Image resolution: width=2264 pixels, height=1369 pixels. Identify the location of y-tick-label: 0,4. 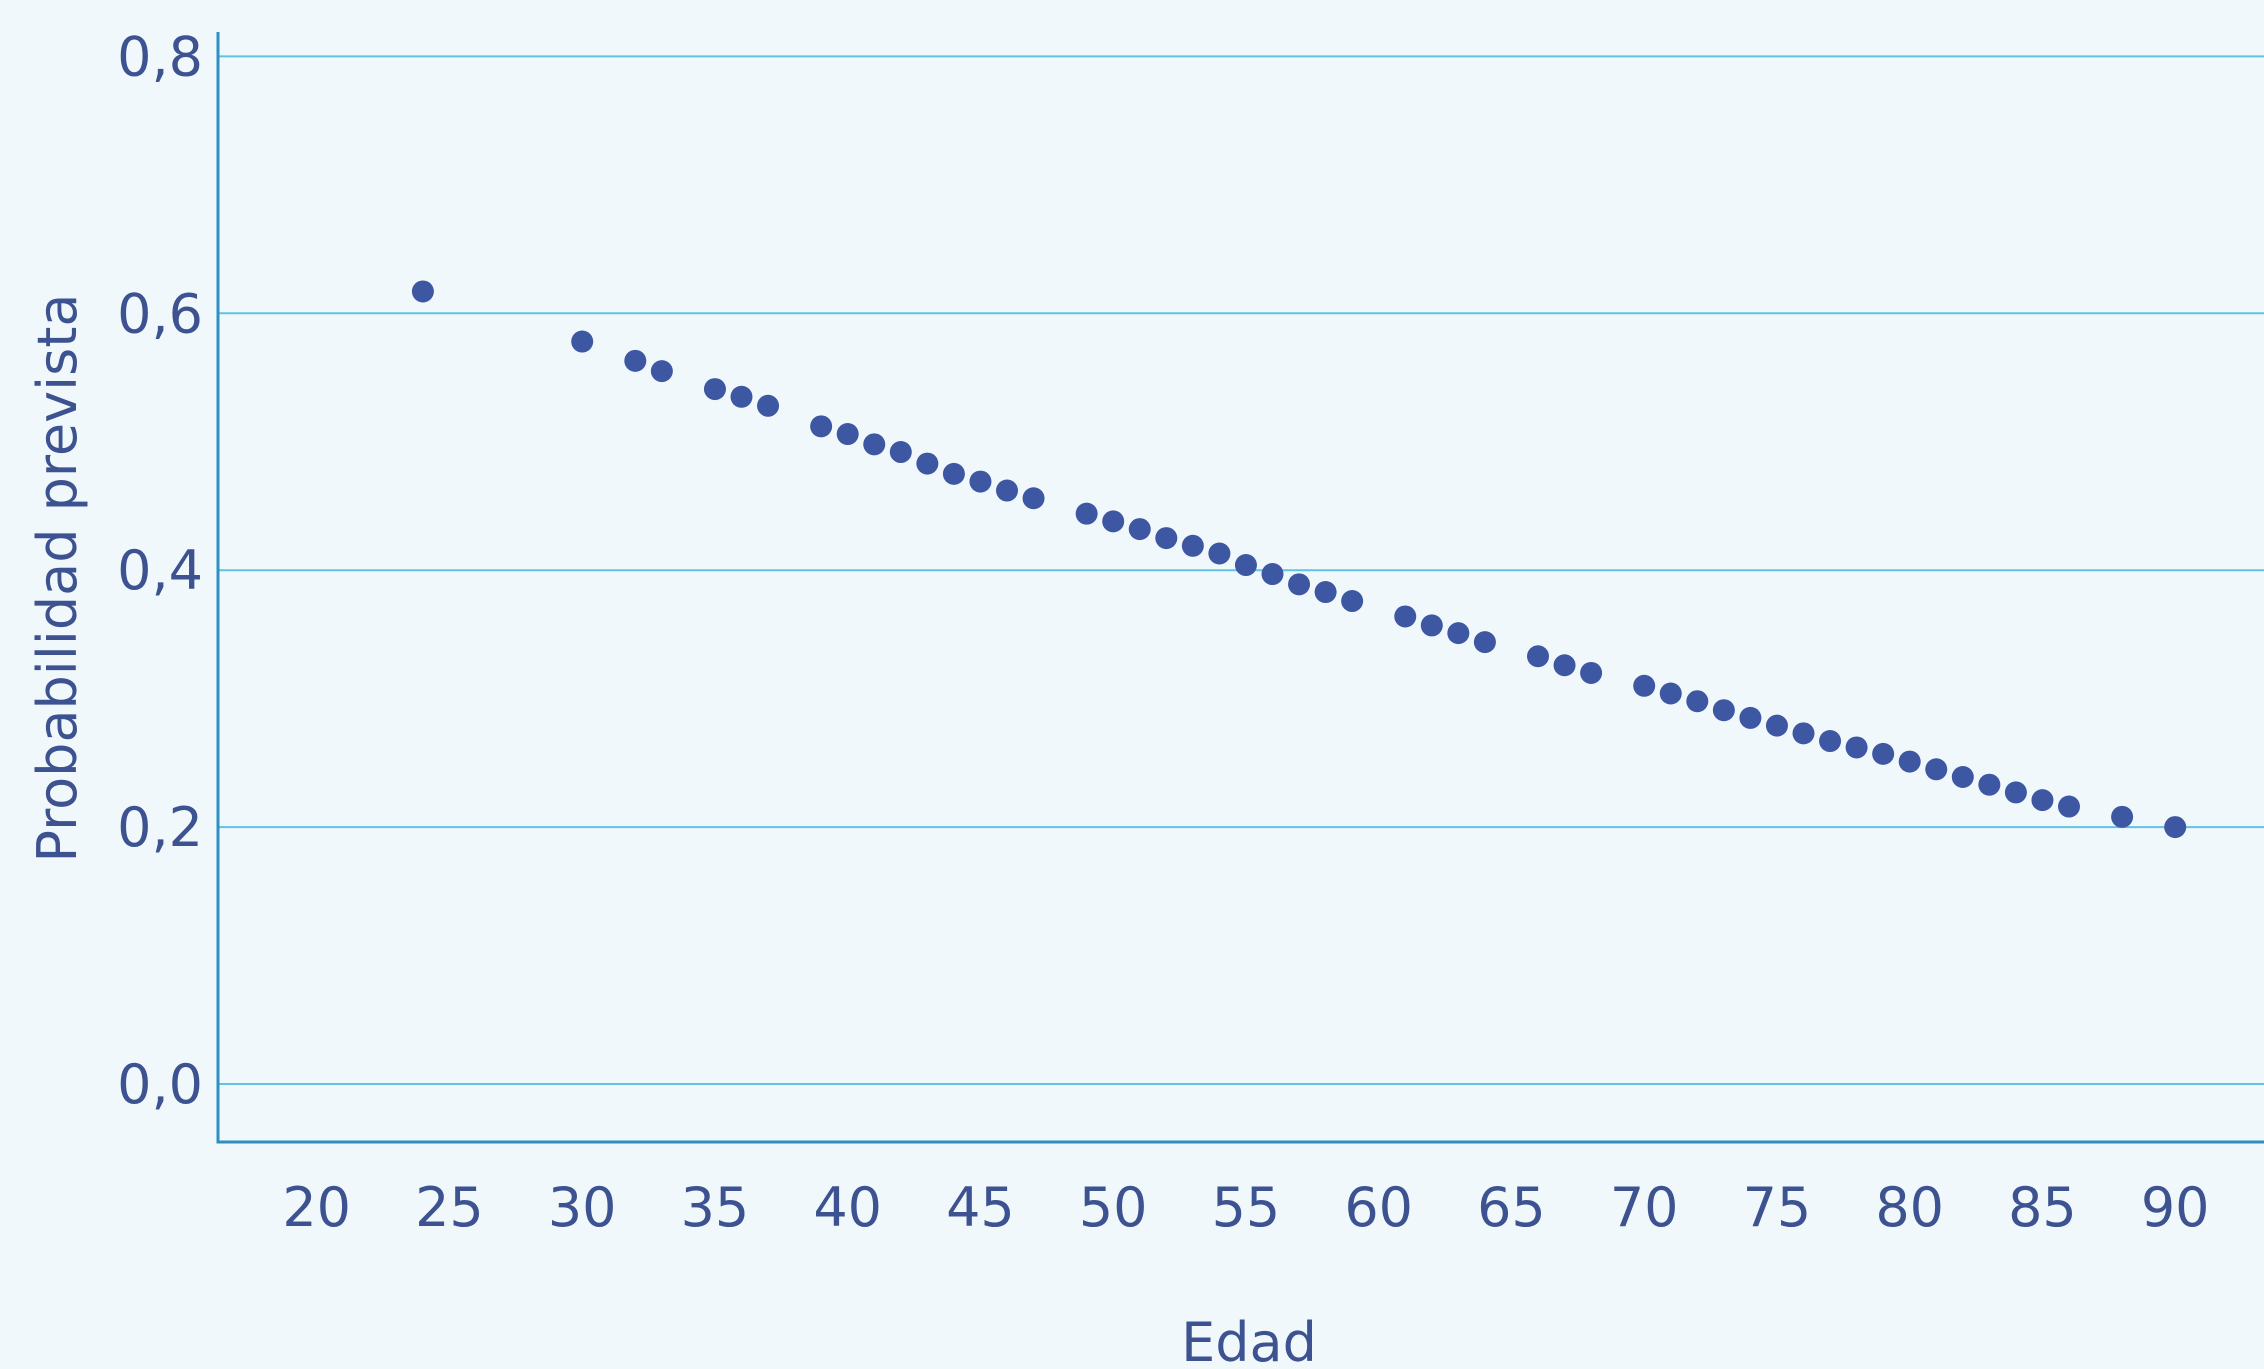
(160, 570).